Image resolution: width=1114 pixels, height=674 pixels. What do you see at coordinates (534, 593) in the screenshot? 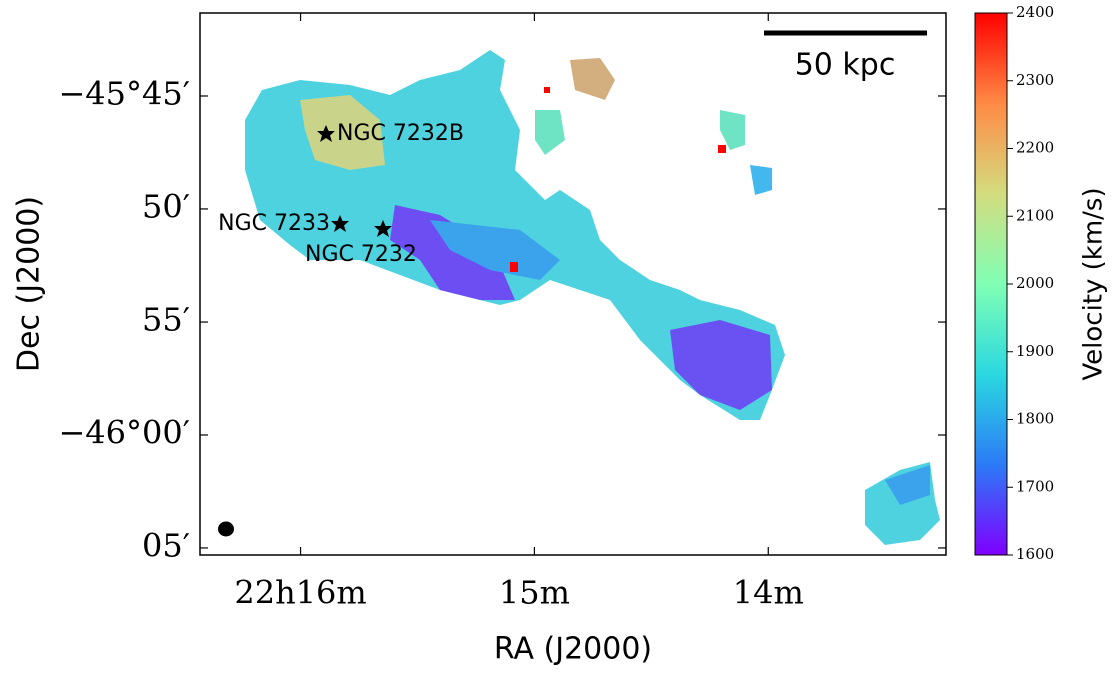
I see `x-tick-label: 15m` at bounding box center [534, 593].